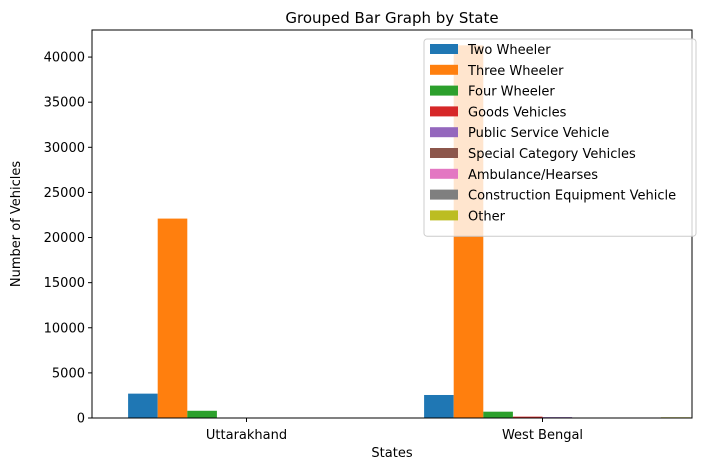 The image size is (713, 470). I want to click on legend-label: Public Service Vehicle, so click(538, 133).